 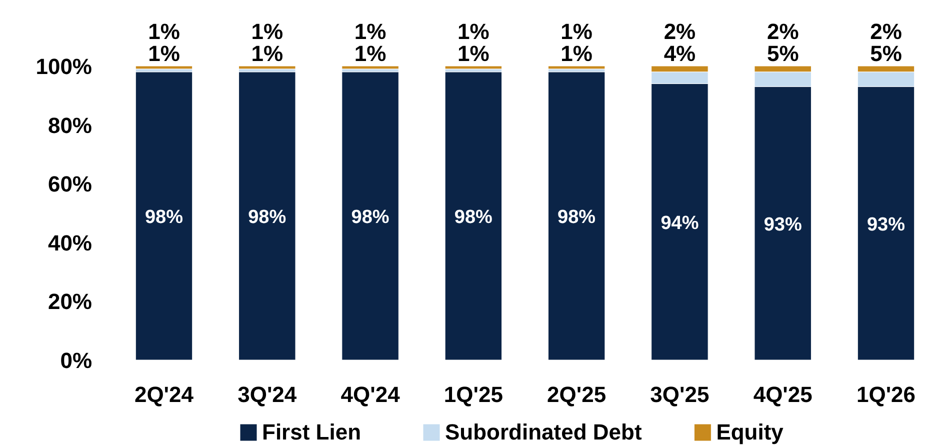 I want to click on y-tick-label: 60%, so click(x=70, y=184).